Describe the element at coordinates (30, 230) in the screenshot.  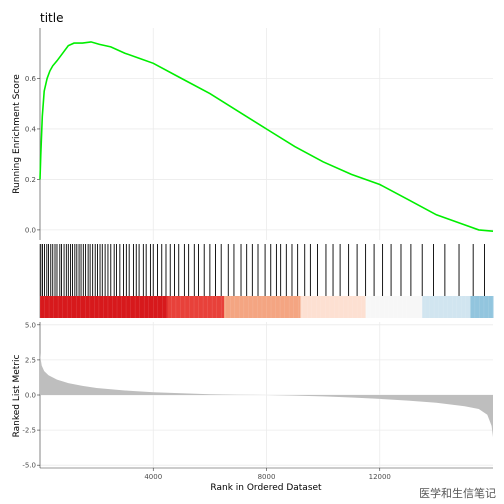
I see `running-enrichment-ytick-0: 0.0` at that location.